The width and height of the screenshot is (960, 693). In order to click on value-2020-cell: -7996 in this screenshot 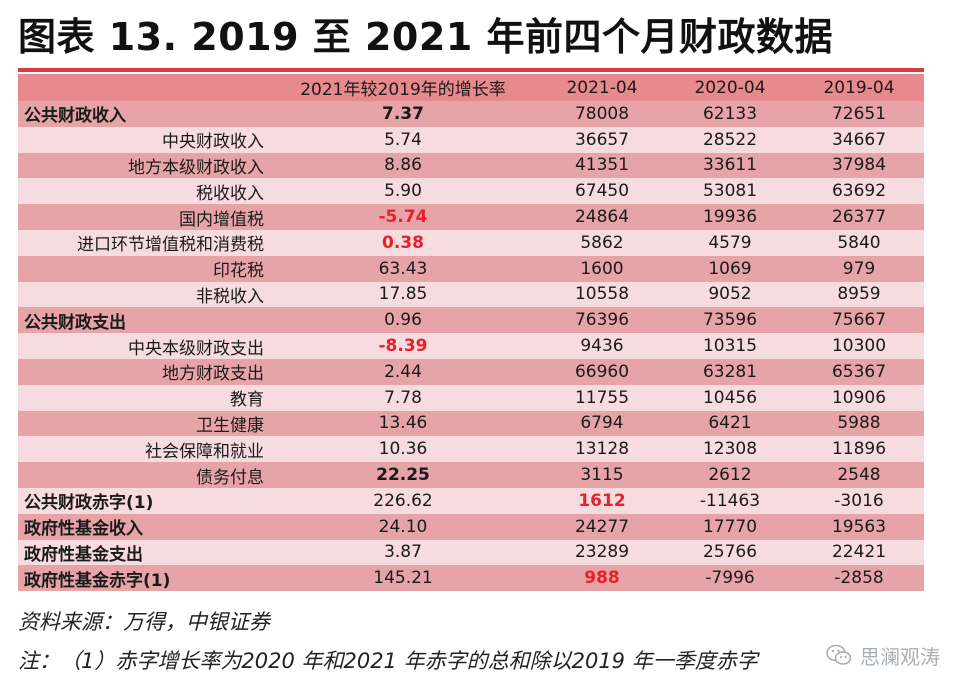, I will do `click(730, 578)`.